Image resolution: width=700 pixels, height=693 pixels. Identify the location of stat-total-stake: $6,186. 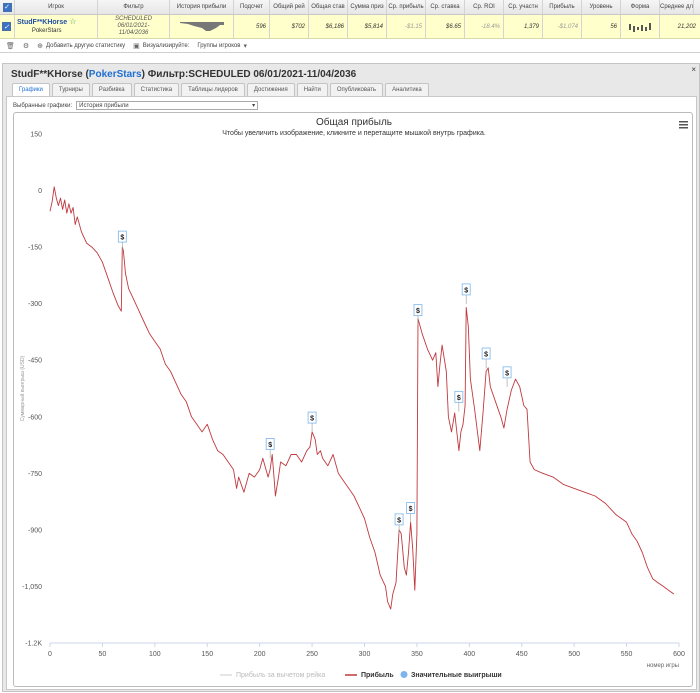
(328, 26).